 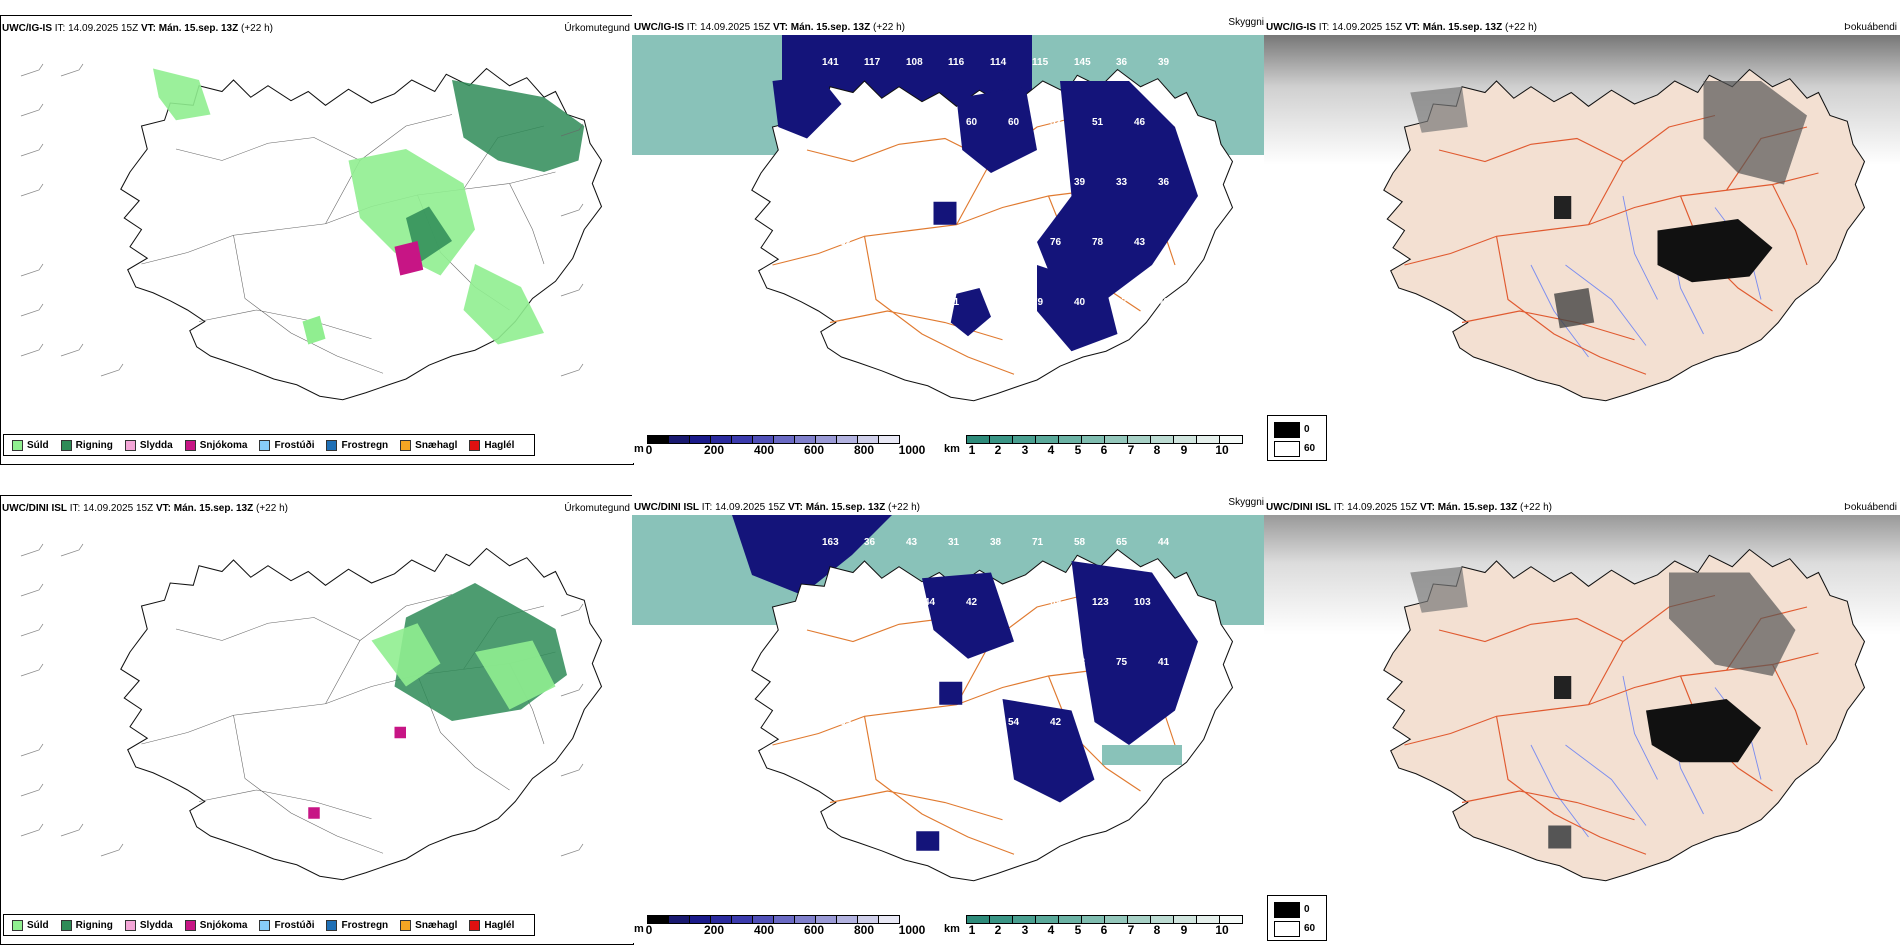 I want to click on cloud-height-label: 47, so click(x=996, y=662).